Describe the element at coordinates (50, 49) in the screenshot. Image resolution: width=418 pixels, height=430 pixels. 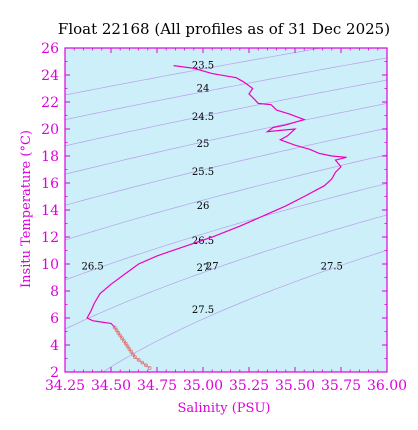
I see `y-tick-label: 26` at that location.